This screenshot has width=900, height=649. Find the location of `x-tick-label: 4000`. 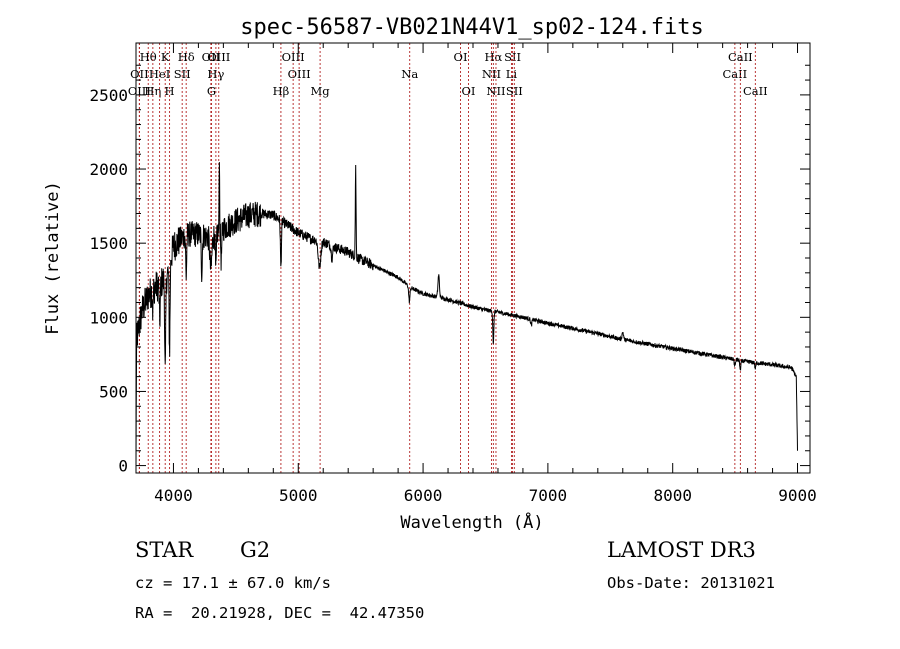

x-tick-label: 4000 is located at coordinates (173, 495).